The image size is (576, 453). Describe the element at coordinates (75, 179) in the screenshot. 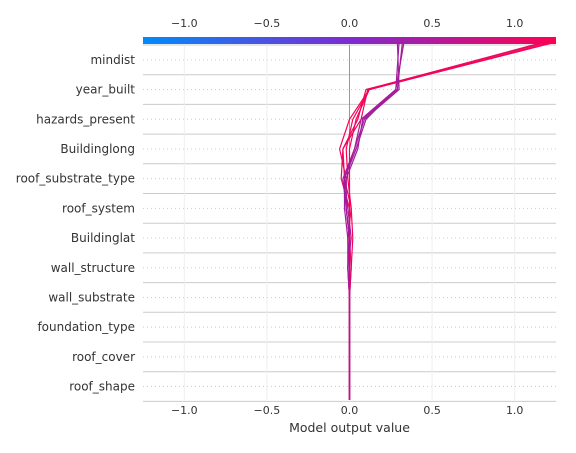

I see `feature-label: roof_substrate_type` at that location.